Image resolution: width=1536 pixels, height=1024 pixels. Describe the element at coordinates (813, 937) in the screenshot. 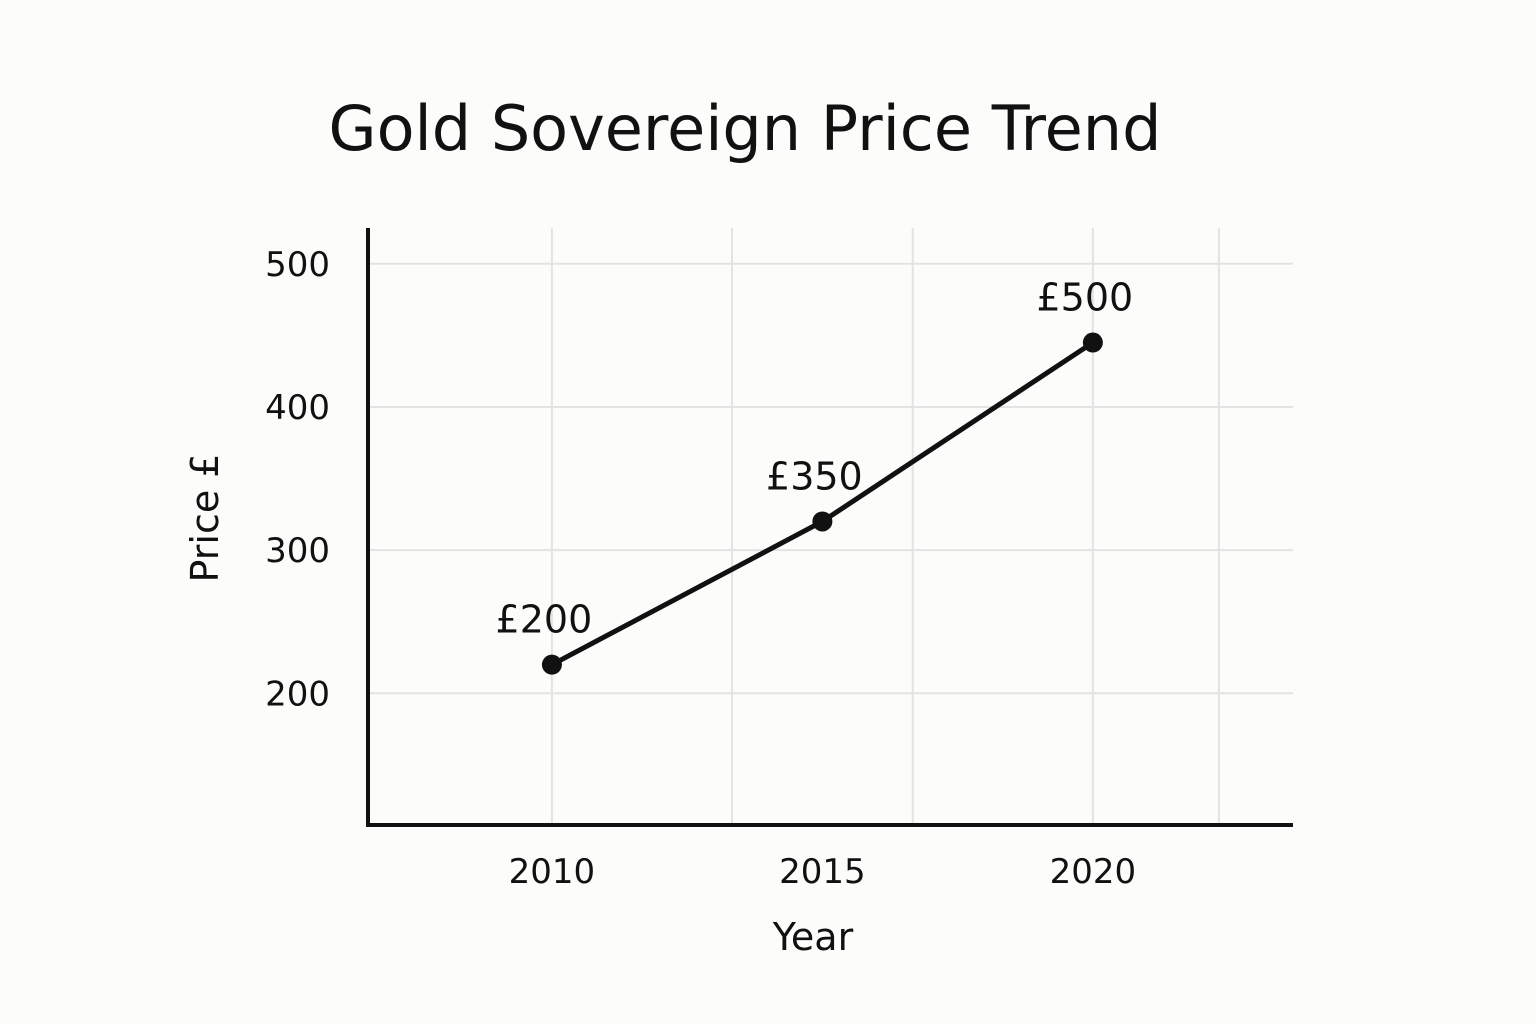

I see `x-axis-title: Year` at that location.